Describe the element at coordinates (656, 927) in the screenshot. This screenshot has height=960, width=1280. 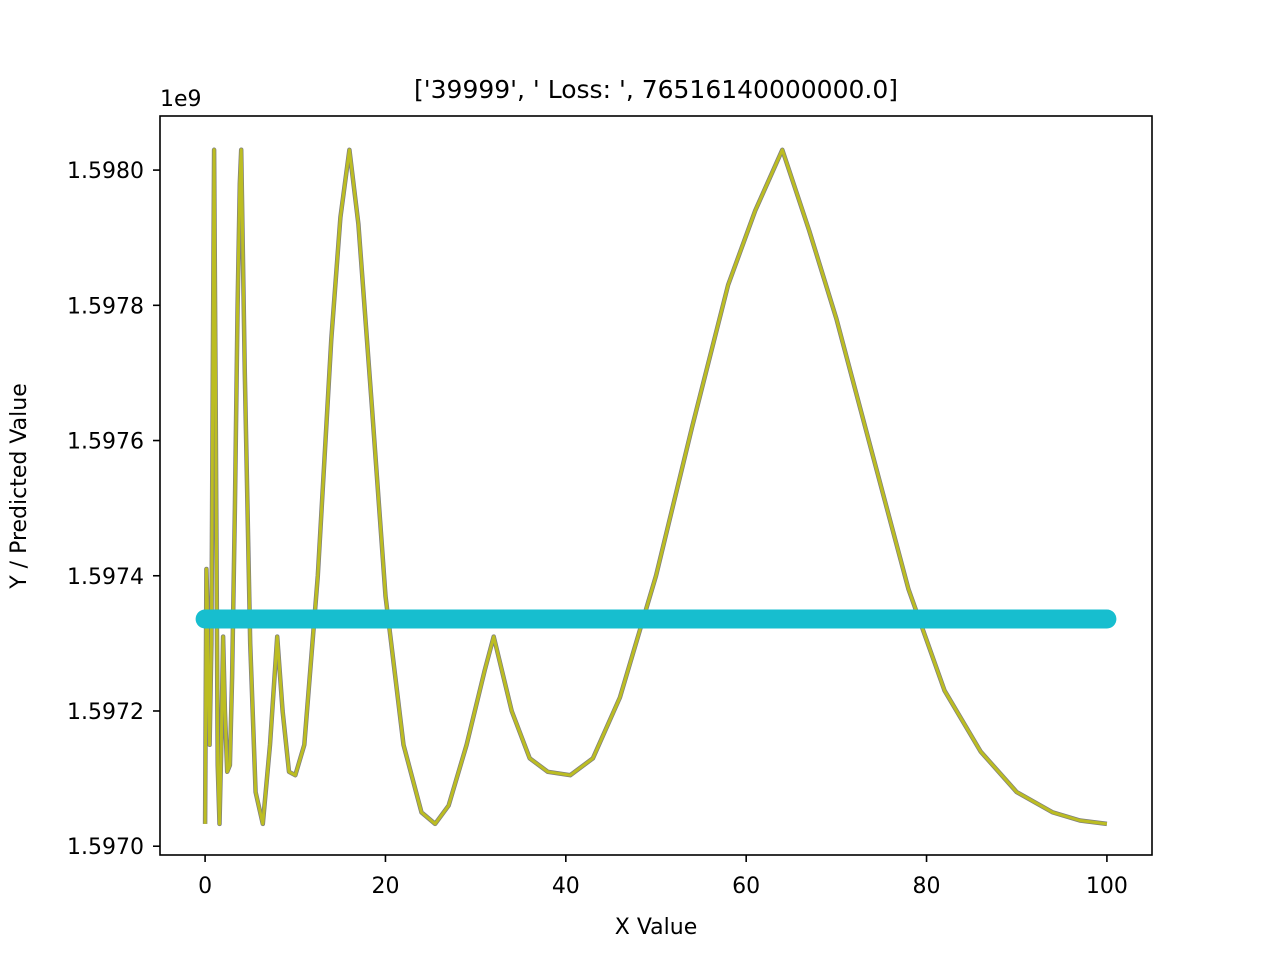
I see `x-axis-label: X Value` at that location.